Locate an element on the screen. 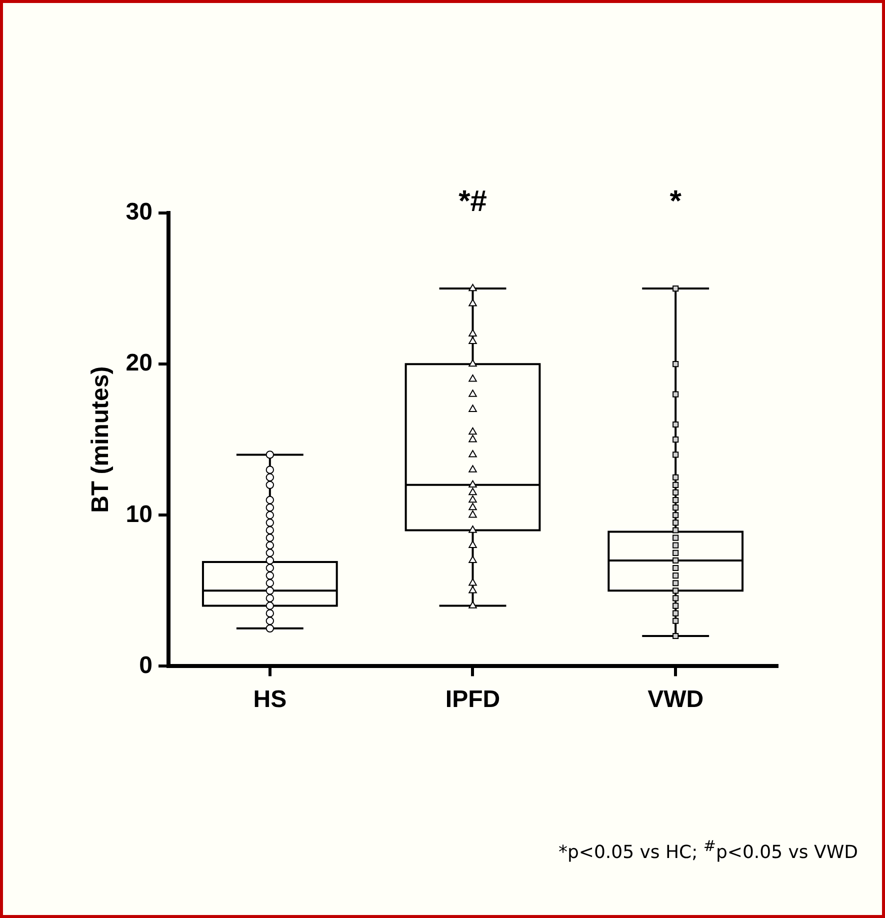 Image resolution: width=885 pixels, height=918 pixels. text: *p<0.05 vs HC; $^{#}$p<0.05 vs VWD is located at coordinates (708, 850).